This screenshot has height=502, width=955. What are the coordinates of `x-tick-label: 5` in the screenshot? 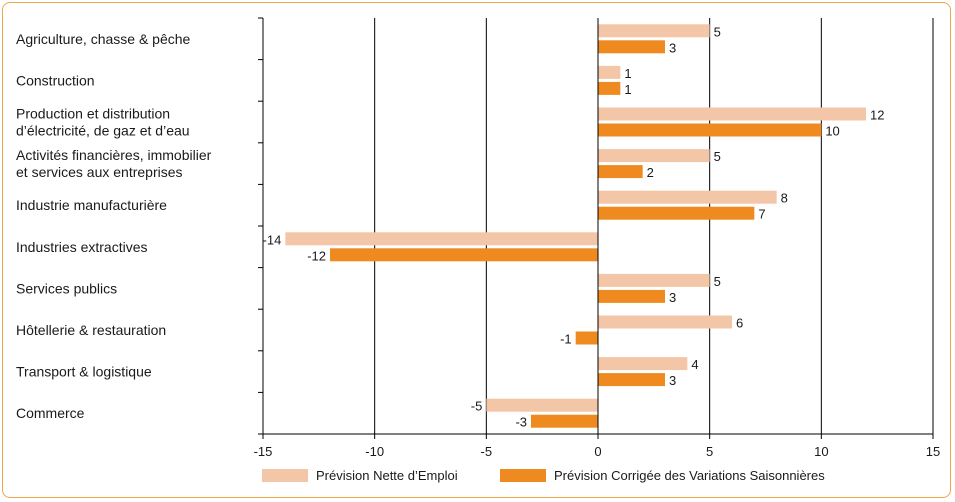 It's located at (709, 451).